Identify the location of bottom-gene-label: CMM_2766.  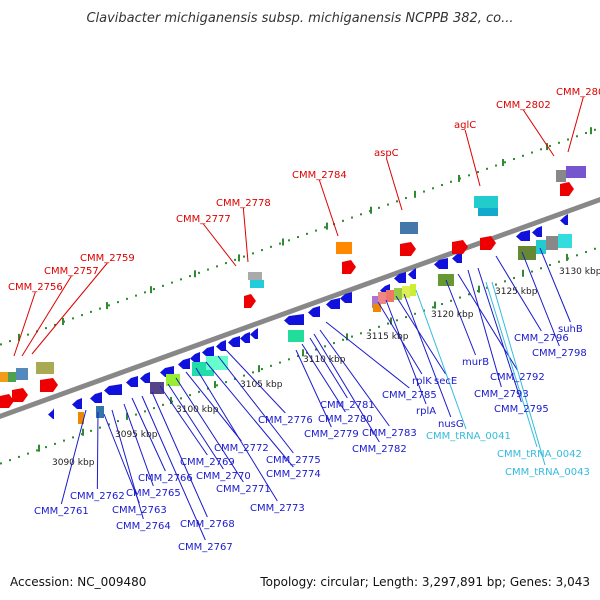
(165, 478).